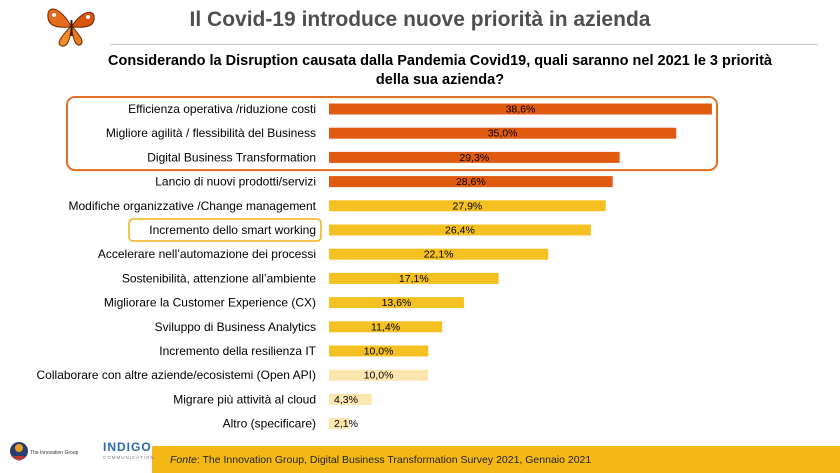 The width and height of the screenshot is (840, 473). I want to click on value-label-8: 13,6%, so click(397, 303).